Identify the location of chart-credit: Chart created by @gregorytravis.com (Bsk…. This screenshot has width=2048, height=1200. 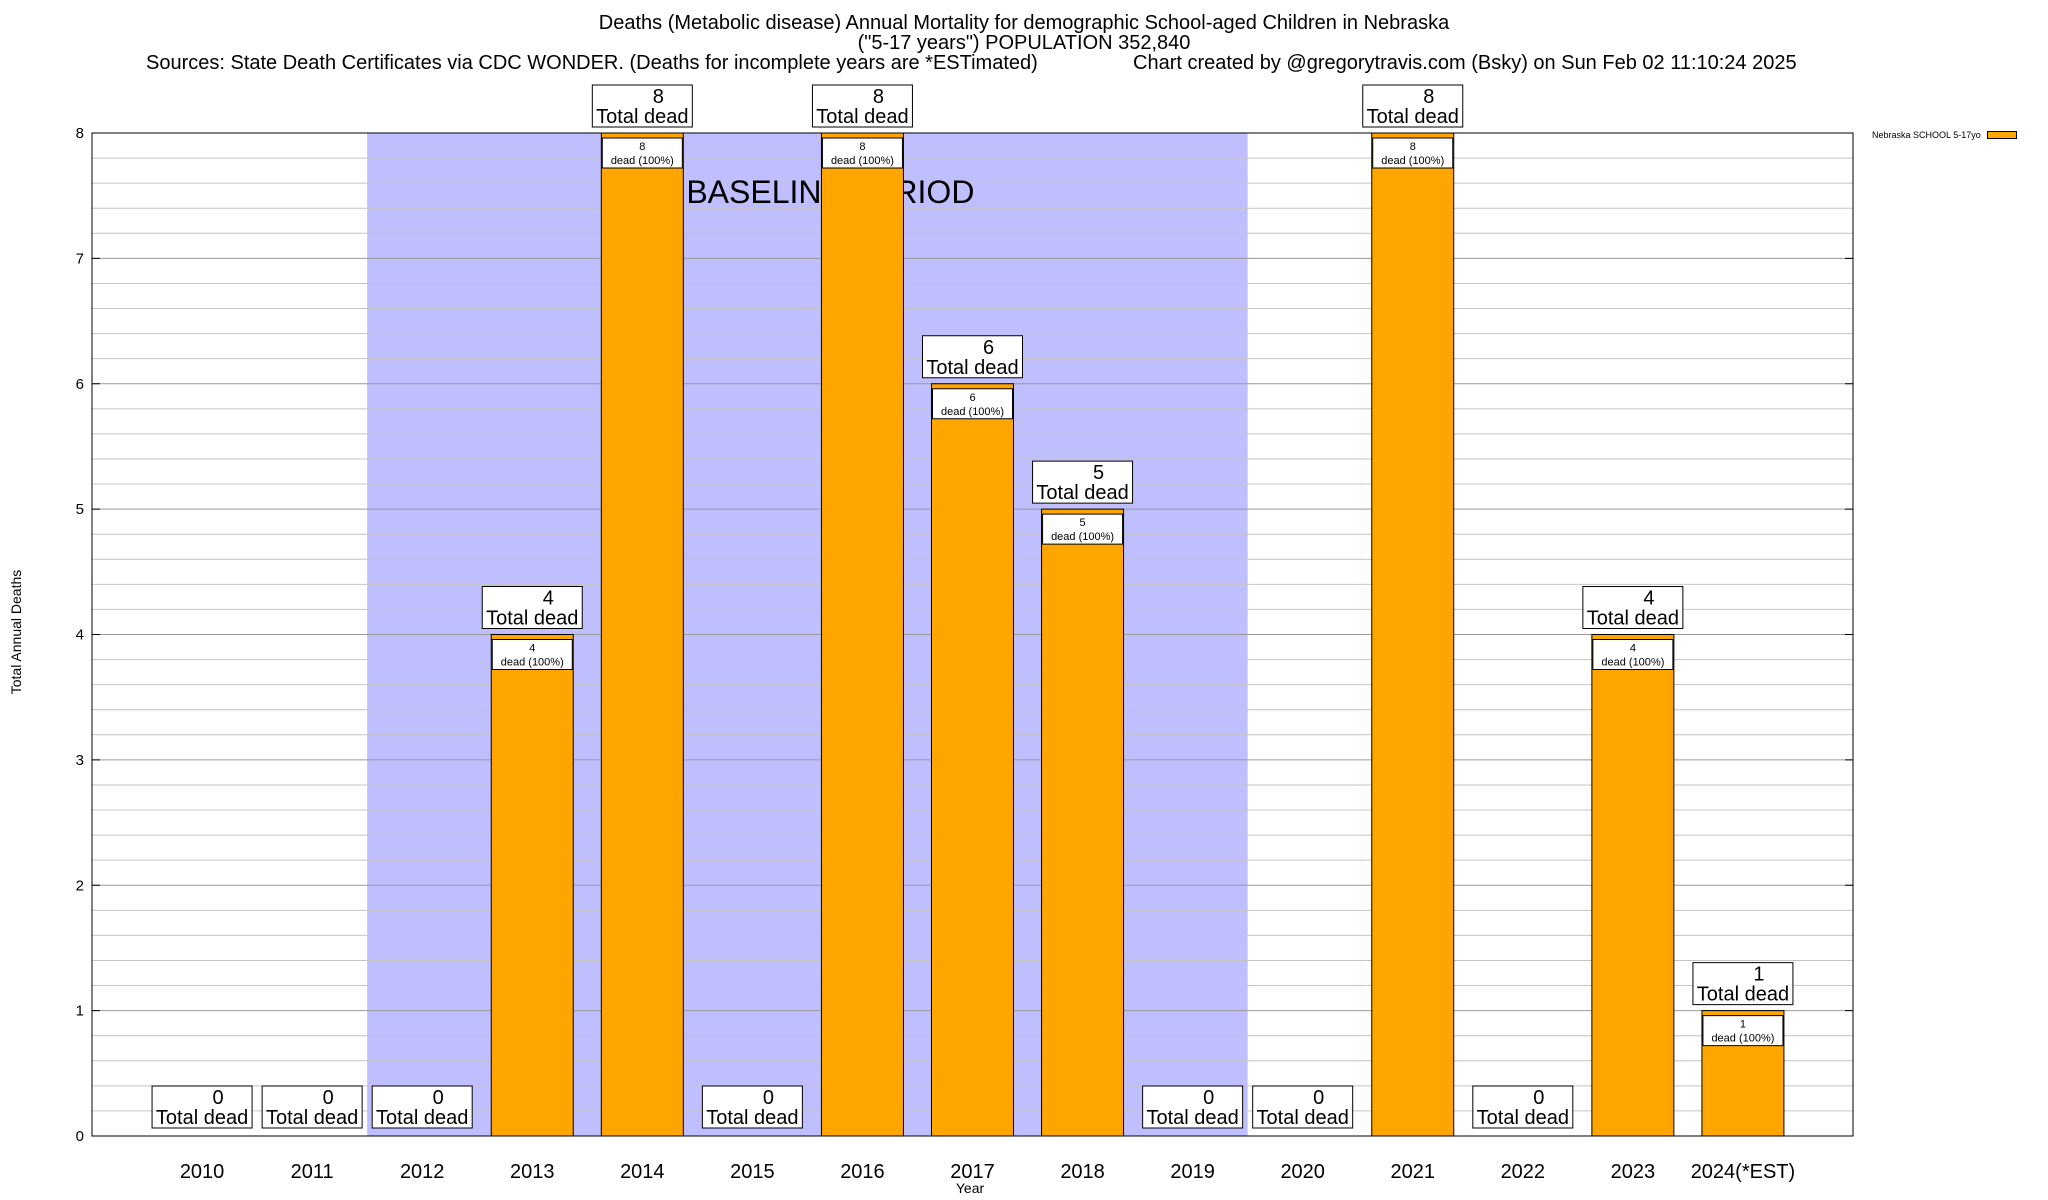
(1465, 63).